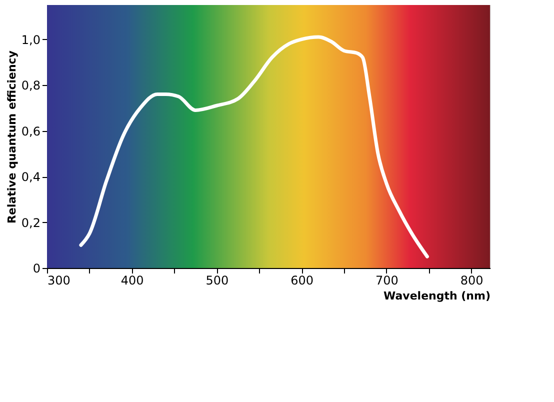 This screenshot has height=402, width=554. I want to click on x-axis-title: Wavelength (nm), so click(437, 296).